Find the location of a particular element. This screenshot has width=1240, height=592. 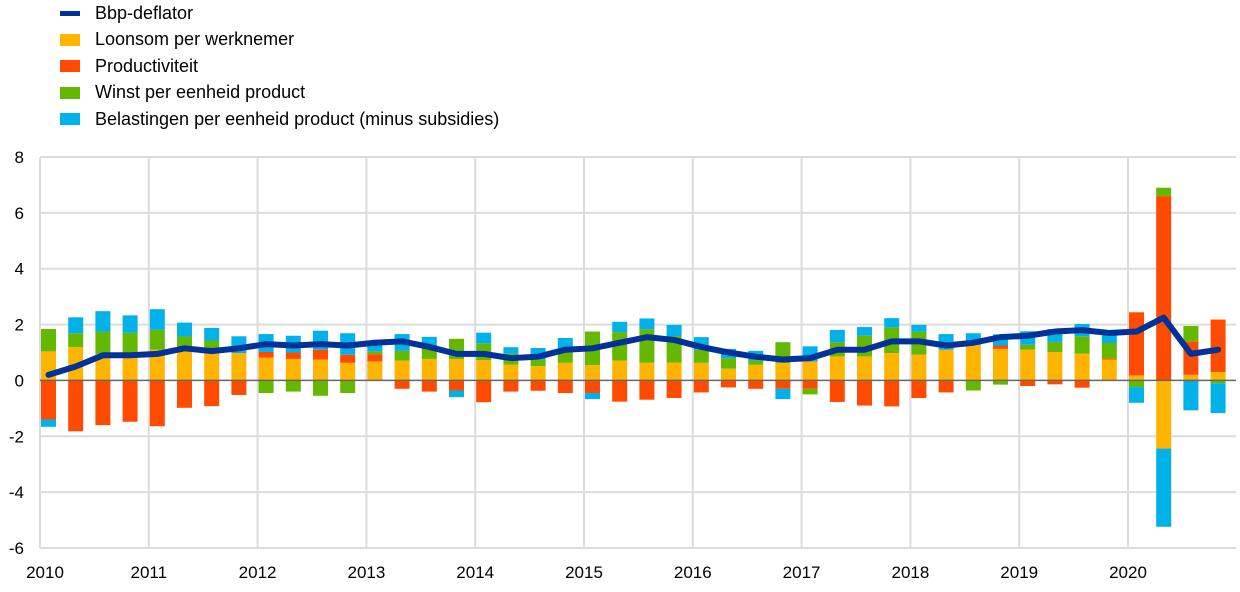

bar-2018Q4-productiviteit is located at coordinates (1000, 347).